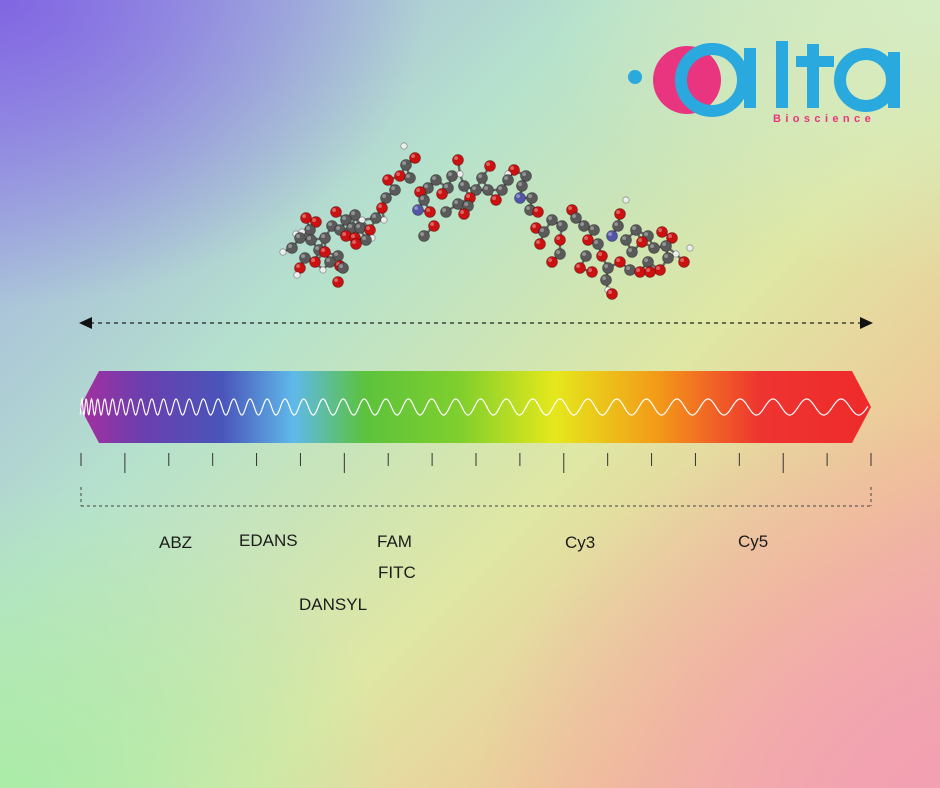  What do you see at coordinates (486, 221) in the screenshot?
I see `molecule-model` at bounding box center [486, 221].